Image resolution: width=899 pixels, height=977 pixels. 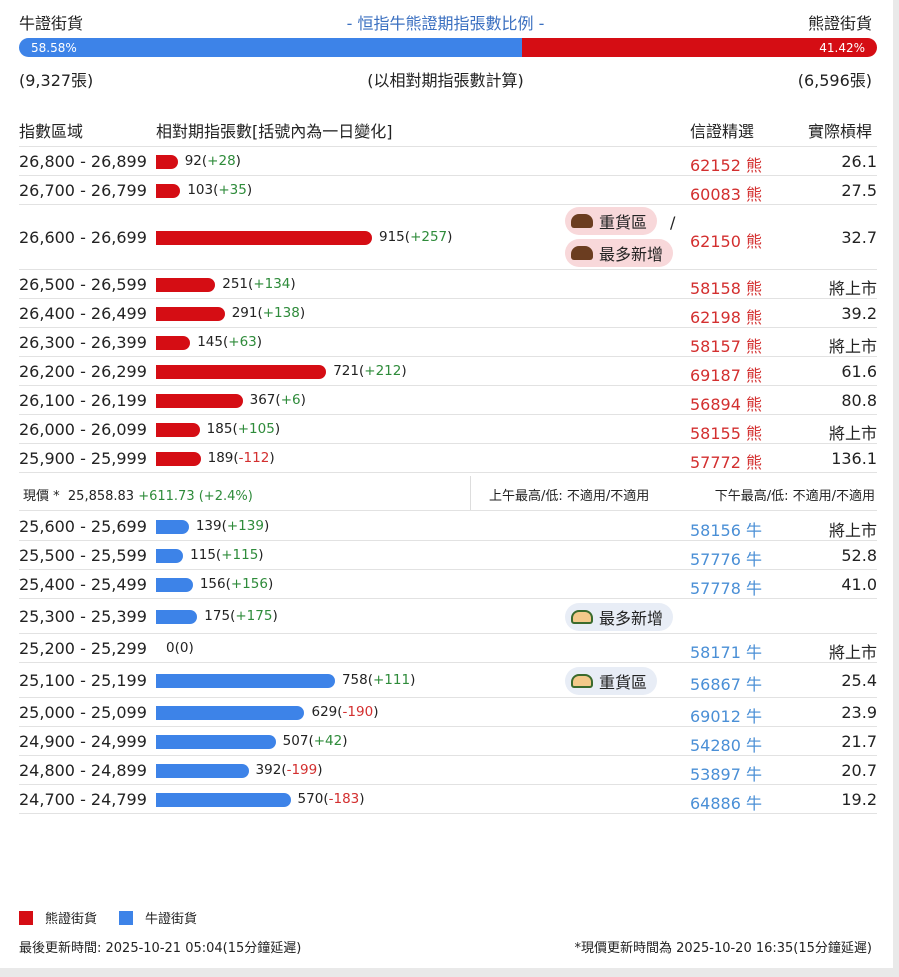 I want to click on warrant-code-link: 58171 牛, so click(x=726, y=652).